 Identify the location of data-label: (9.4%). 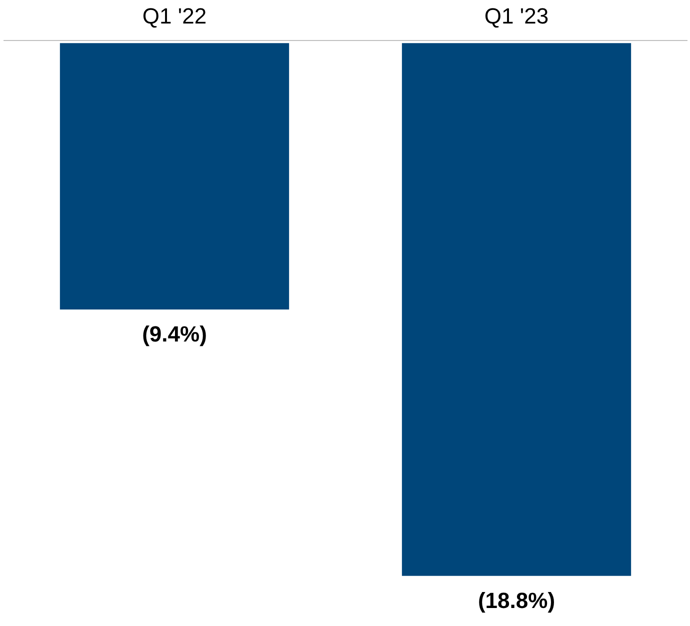
(174, 334).